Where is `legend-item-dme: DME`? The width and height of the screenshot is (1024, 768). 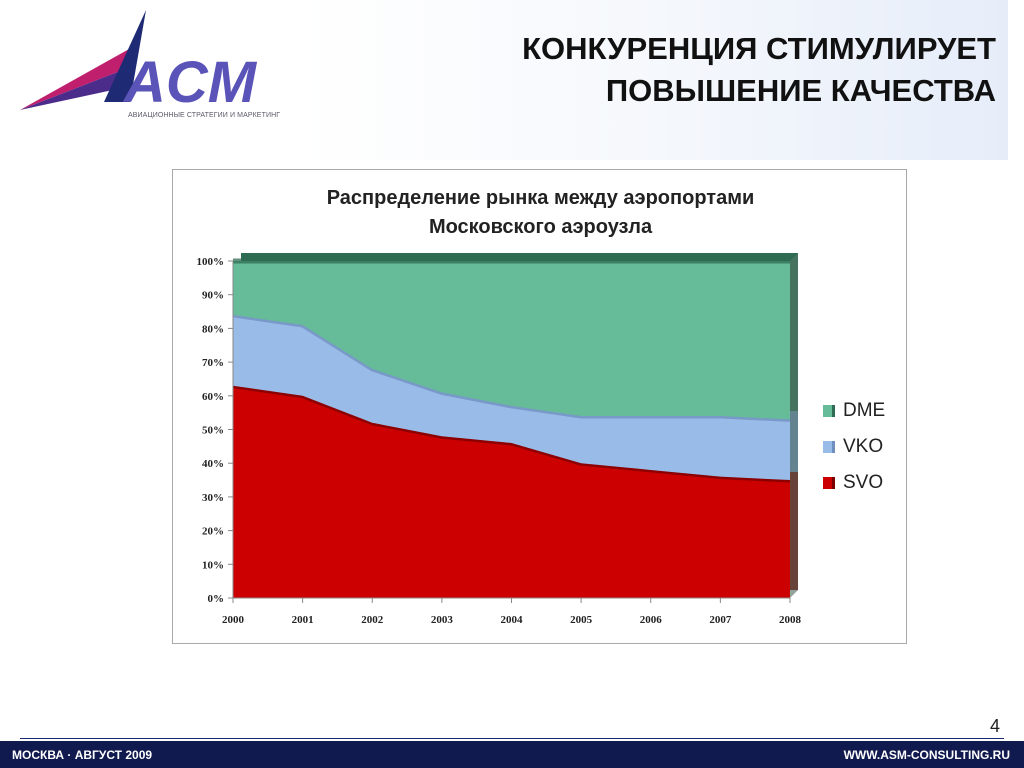
legend-item-dme: DME is located at coordinates (854, 411).